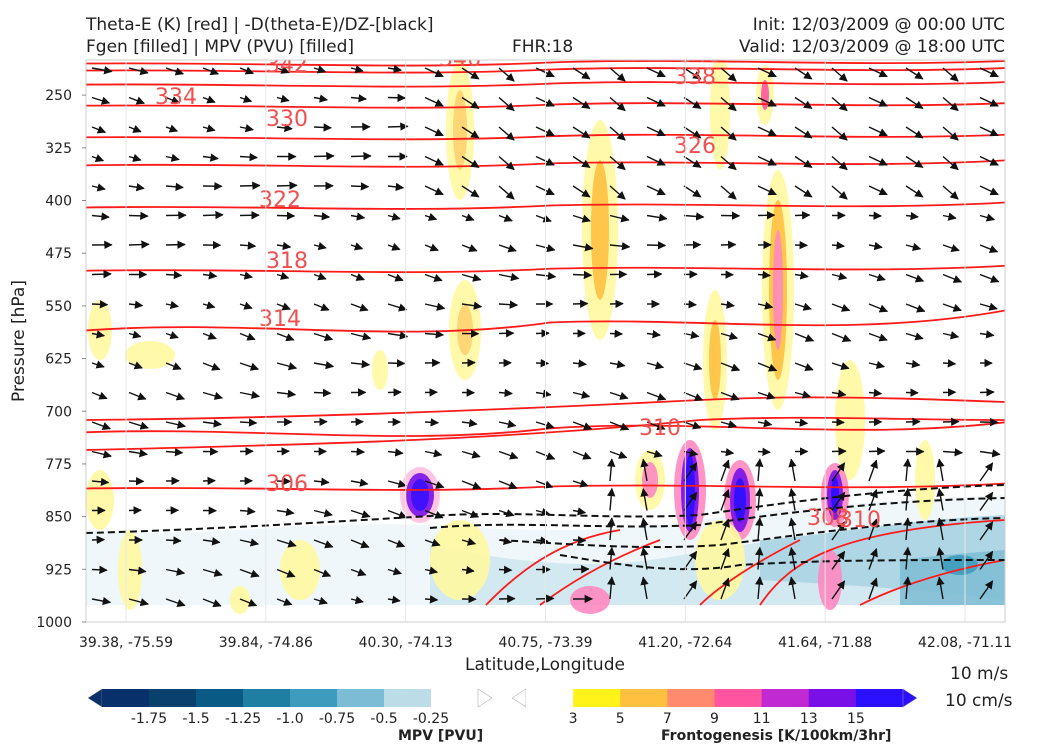 This screenshot has width=1050, height=750. What do you see at coordinates (825, 643) in the screenshot?
I see `x-tick-label: 41.64, -71.88` at bounding box center [825, 643].